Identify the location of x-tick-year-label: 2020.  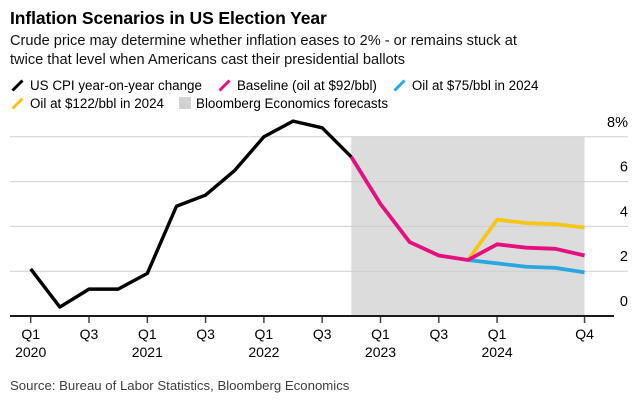
(30, 352).